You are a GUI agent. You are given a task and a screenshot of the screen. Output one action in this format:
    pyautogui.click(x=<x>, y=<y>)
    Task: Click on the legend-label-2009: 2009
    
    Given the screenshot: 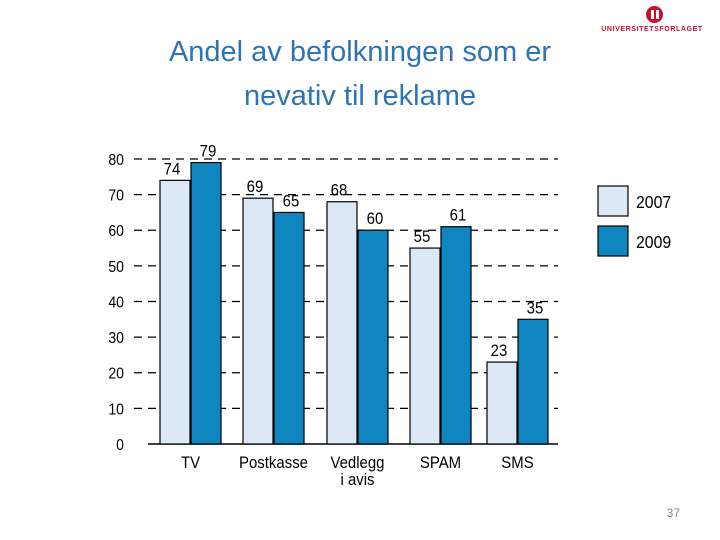 What is the action you would take?
    pyautogui.click(x=653, y=242)
    